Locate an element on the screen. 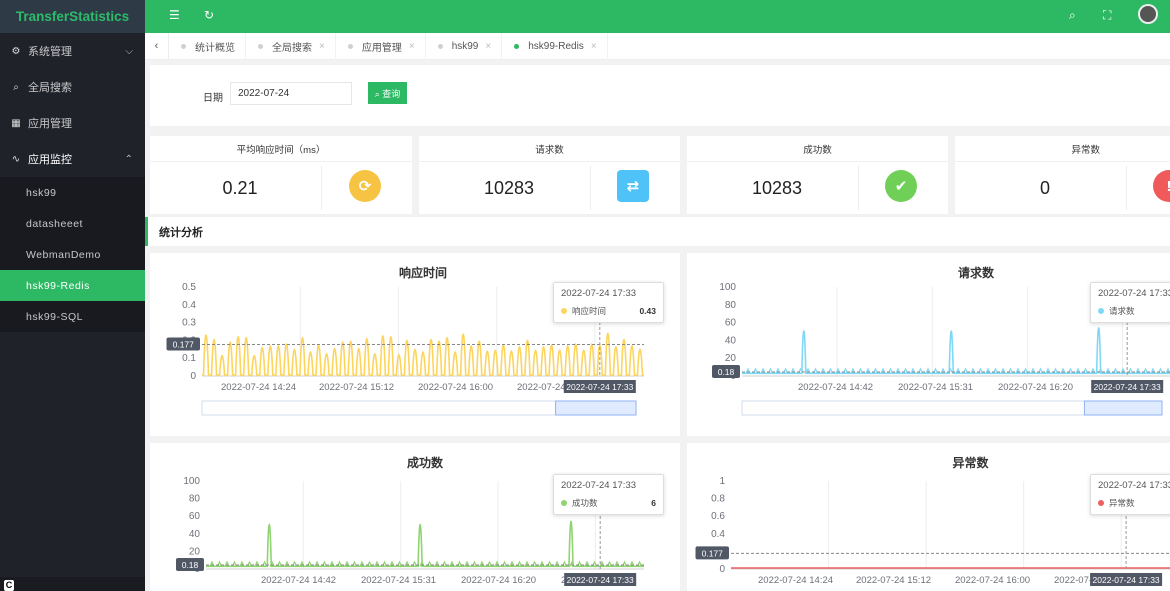 The width and height of the screenshot is (1170, 591). x-tick-label: 2022-07-24 16:00 is located at coordinates (455, 387).